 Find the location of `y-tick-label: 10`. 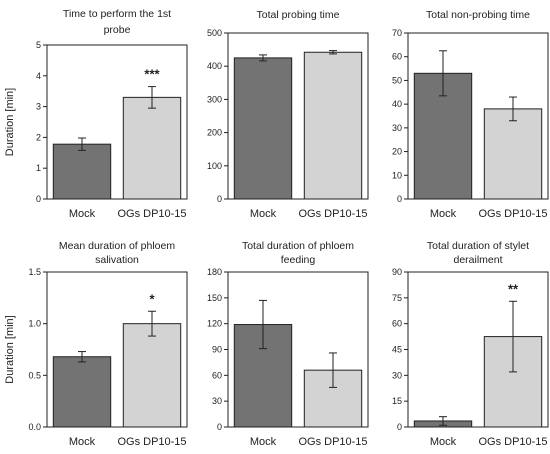

y-tick-label: 10 is located at coordinates (397, 175).